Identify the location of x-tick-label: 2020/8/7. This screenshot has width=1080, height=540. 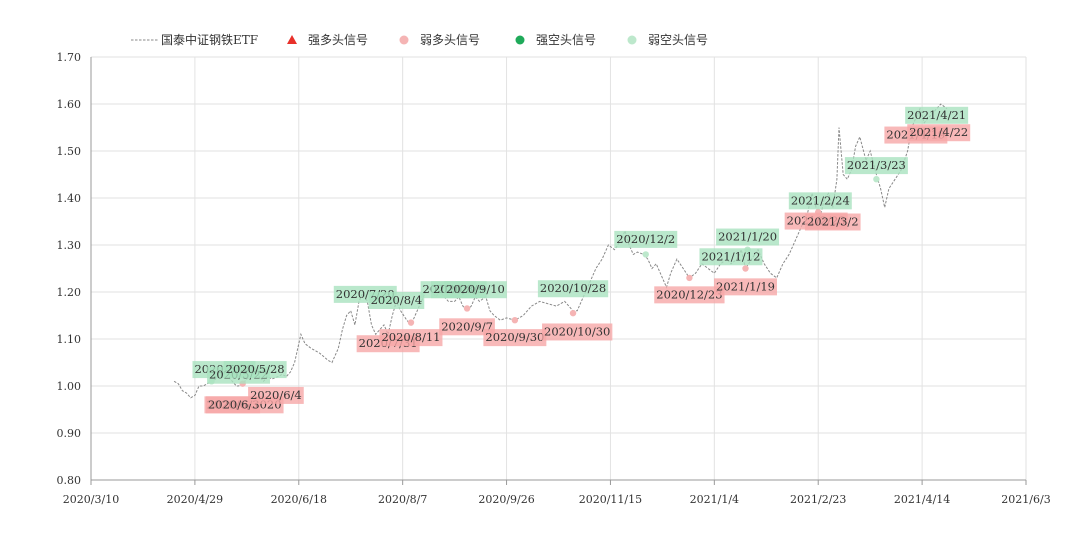
(402, 499).